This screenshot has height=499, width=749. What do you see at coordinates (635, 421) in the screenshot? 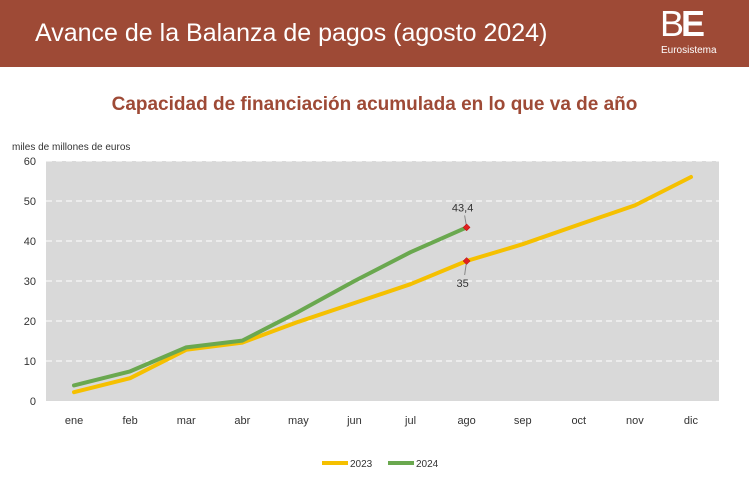
I see `x-tick-label: nov` at bounding box center [635, 421].